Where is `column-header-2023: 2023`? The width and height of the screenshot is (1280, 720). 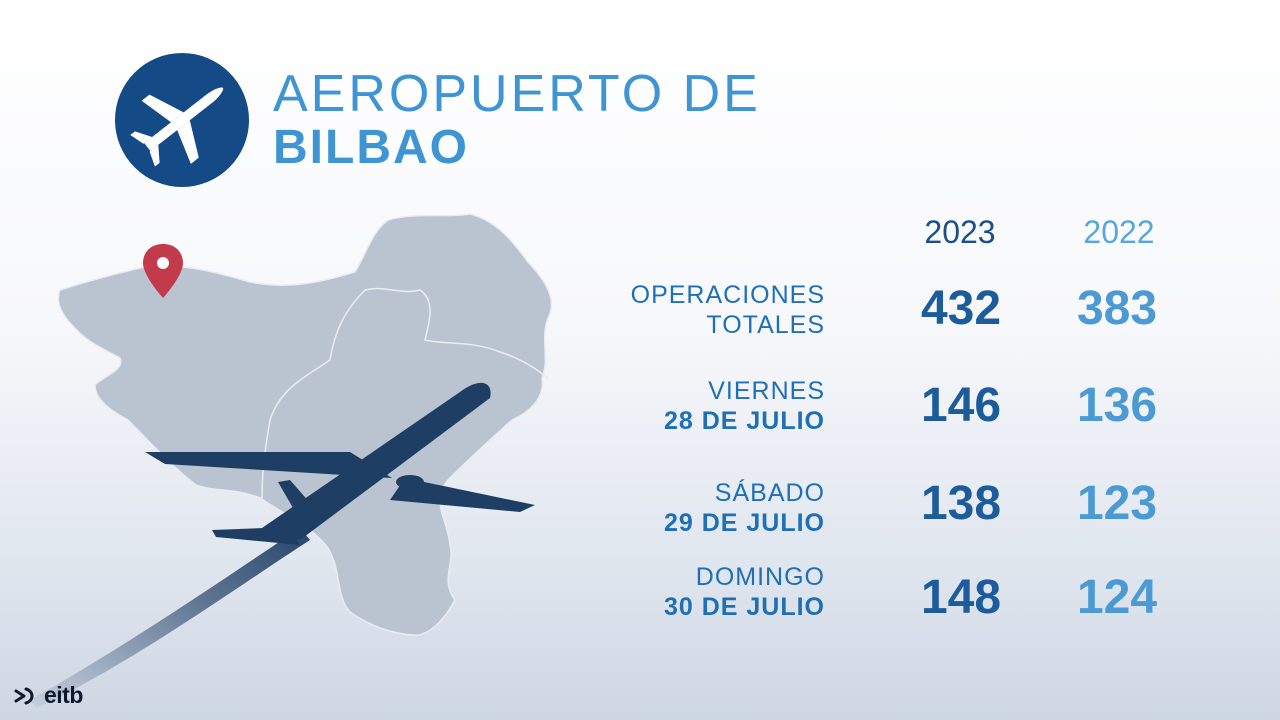
column-header-2023: 2023 is located at coordinates (960, 232).